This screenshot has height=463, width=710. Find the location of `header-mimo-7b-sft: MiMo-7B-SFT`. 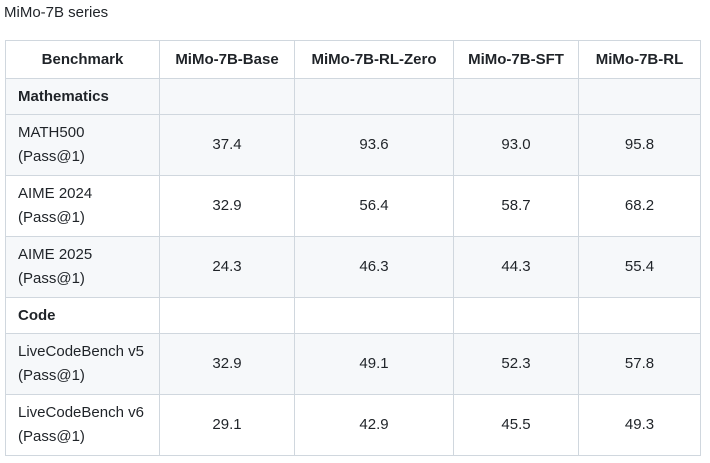

header-mimo-7b-sft: MiMo-7B-SFT is located at coordinates (516, 59).